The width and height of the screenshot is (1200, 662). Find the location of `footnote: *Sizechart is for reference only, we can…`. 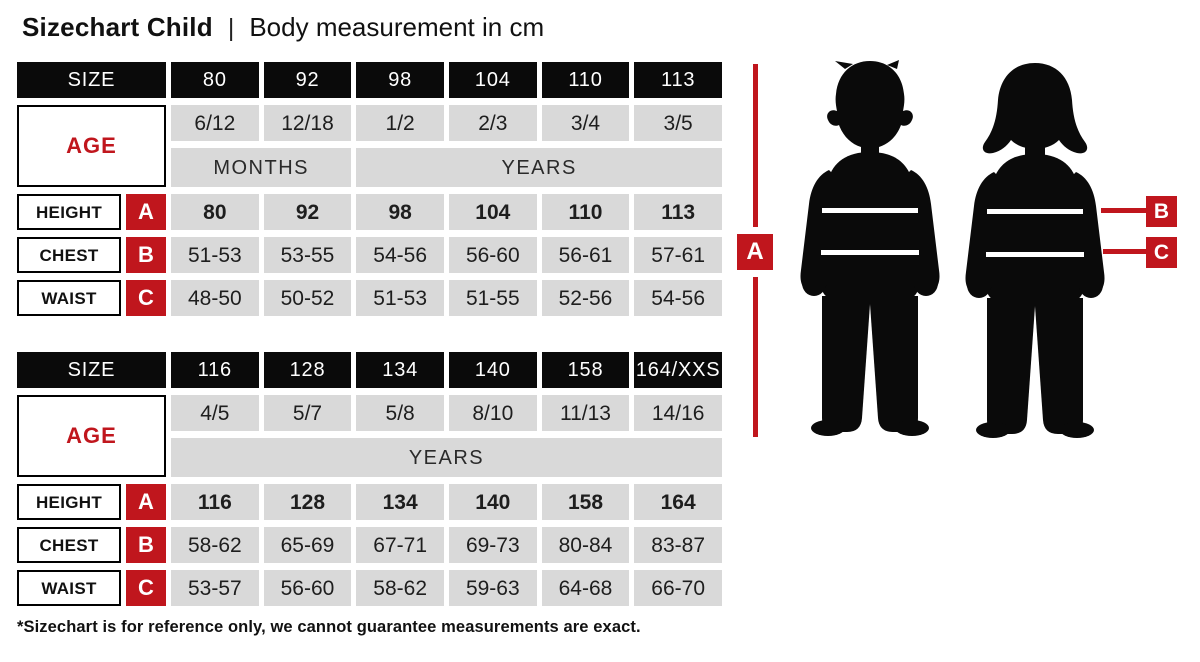

footnote: *Sizechart is for reference only, we can… is located at coordinates (329, 627).